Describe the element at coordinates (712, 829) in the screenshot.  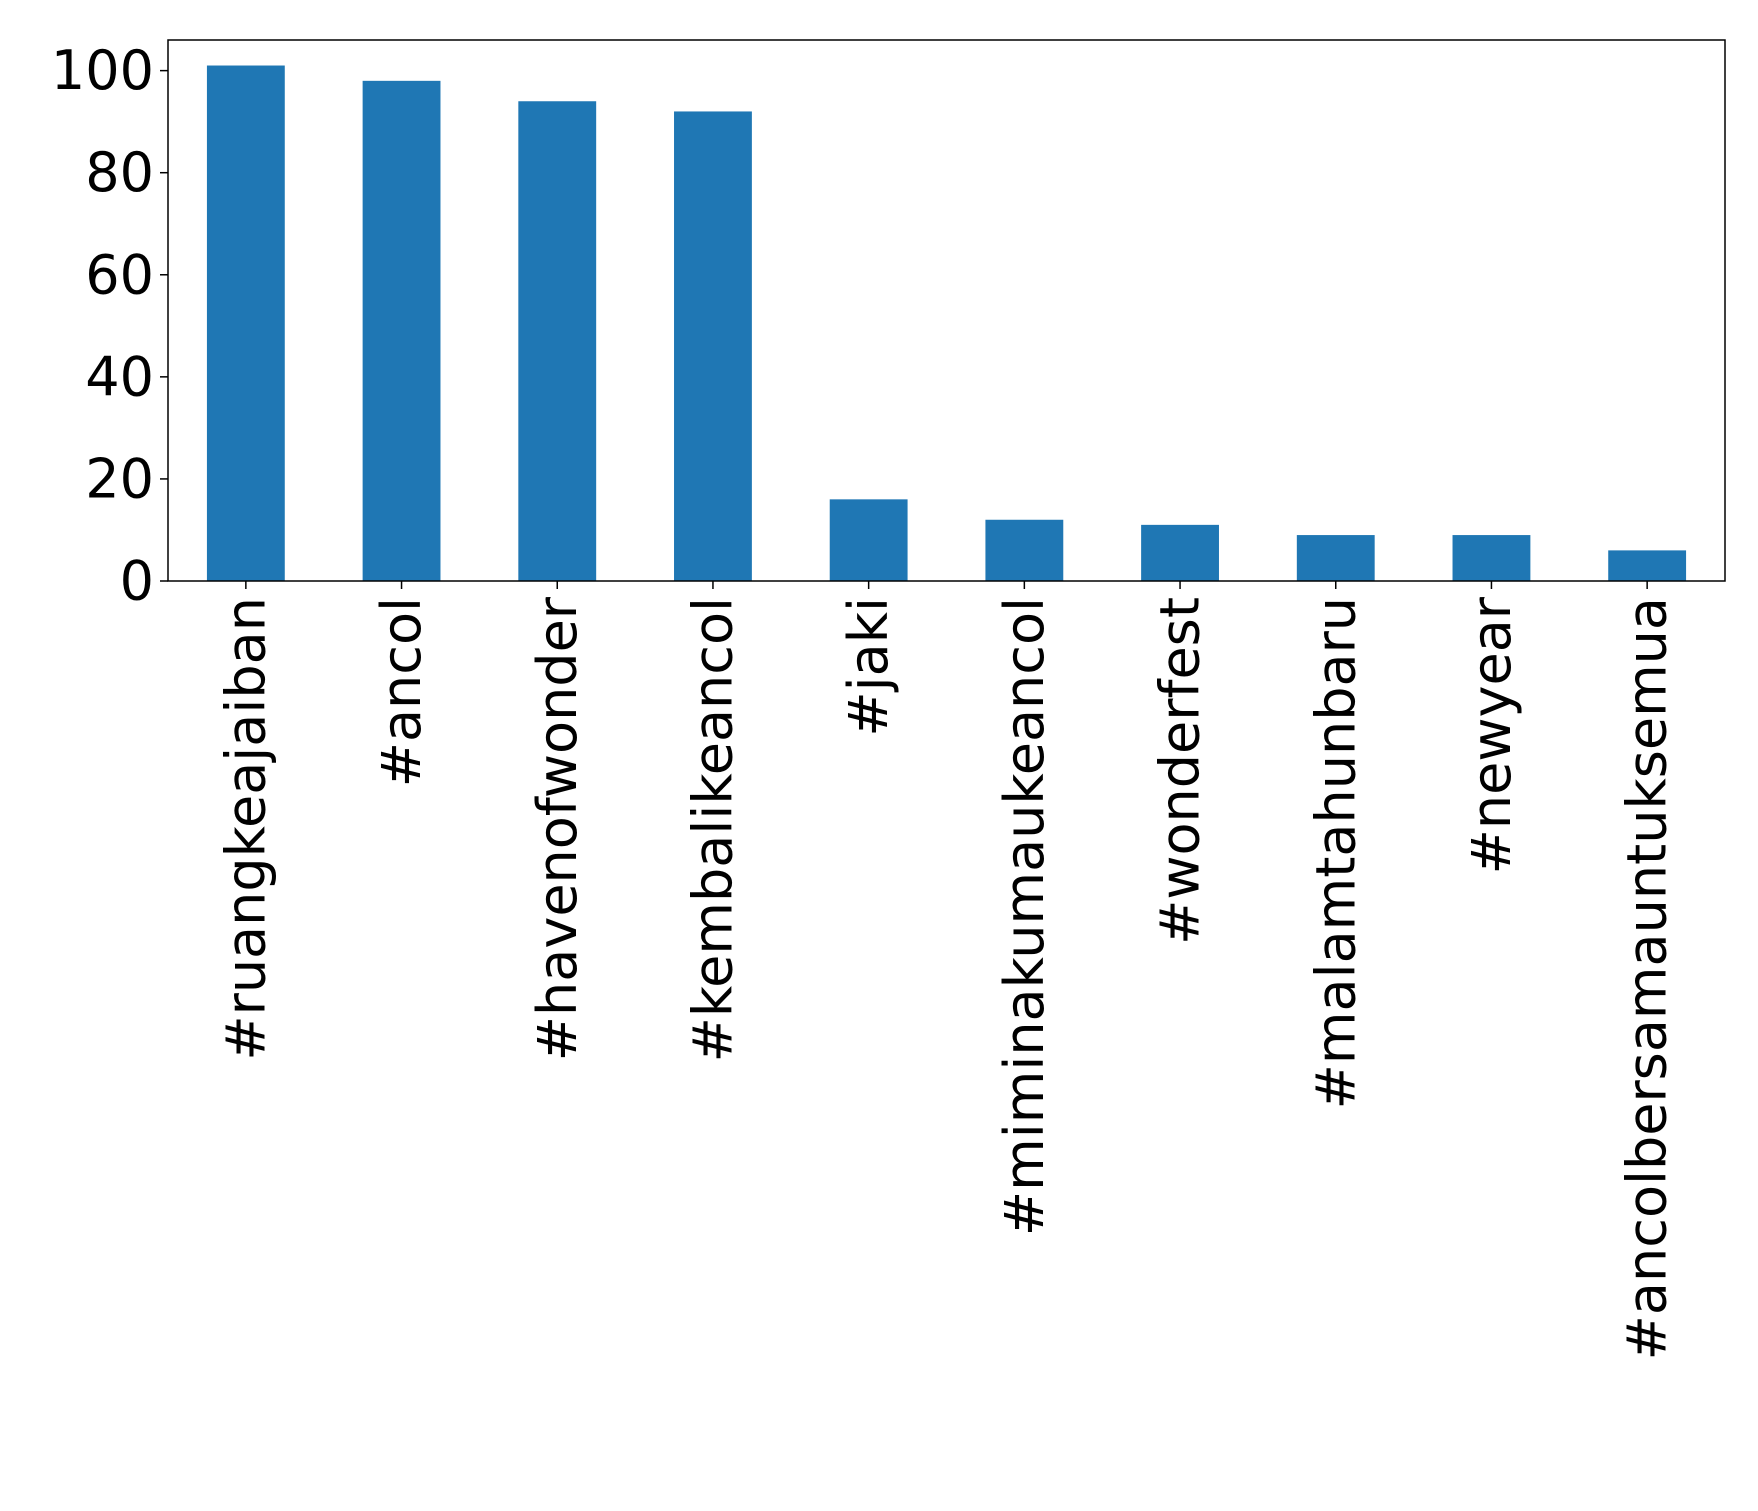
I see `x-tick-label: #kembalikeancol` at that location.